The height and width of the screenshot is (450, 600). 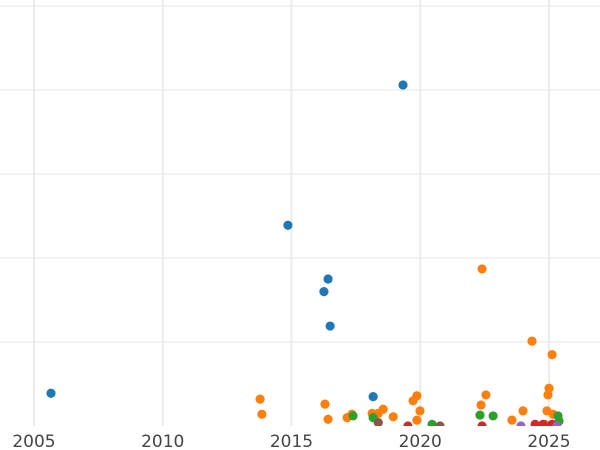 I want to click on x-tick-label: 2020, so click(x=420, y=441).